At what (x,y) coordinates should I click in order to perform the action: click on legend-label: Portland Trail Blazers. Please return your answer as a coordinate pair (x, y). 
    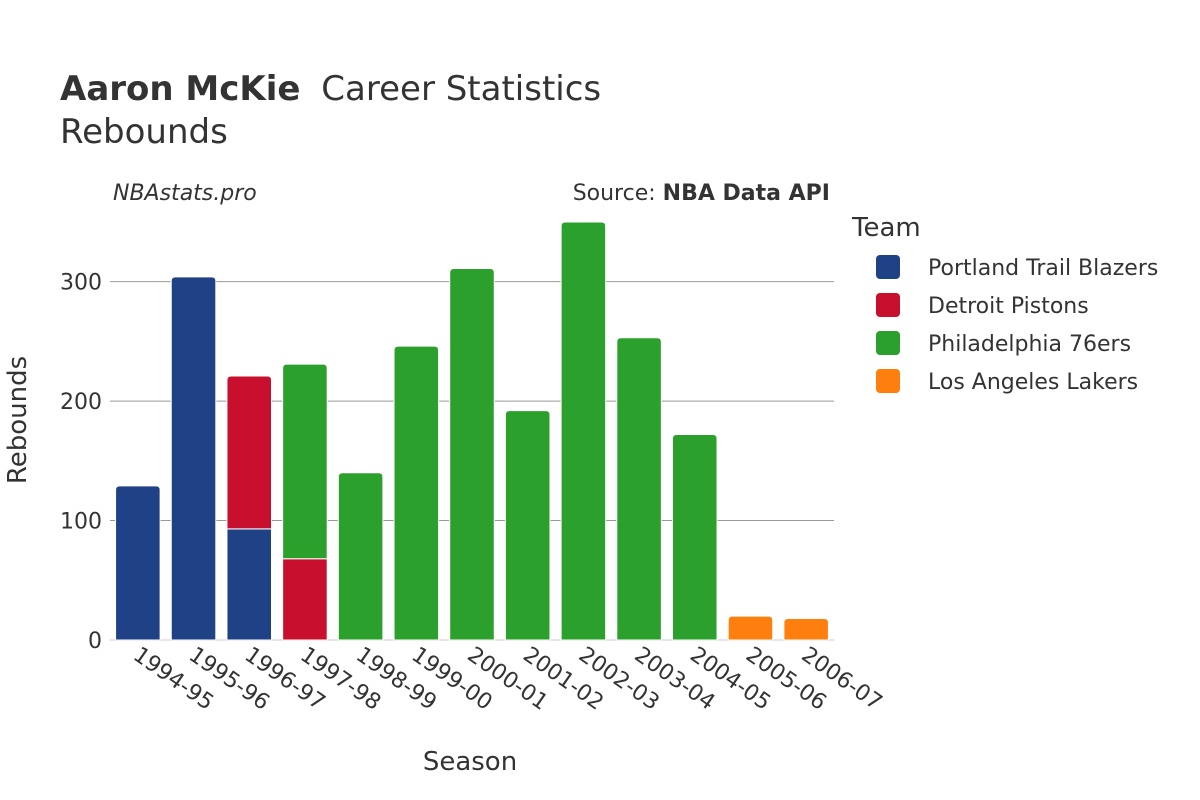
    Looking at the image, I should click on (1043, 268).